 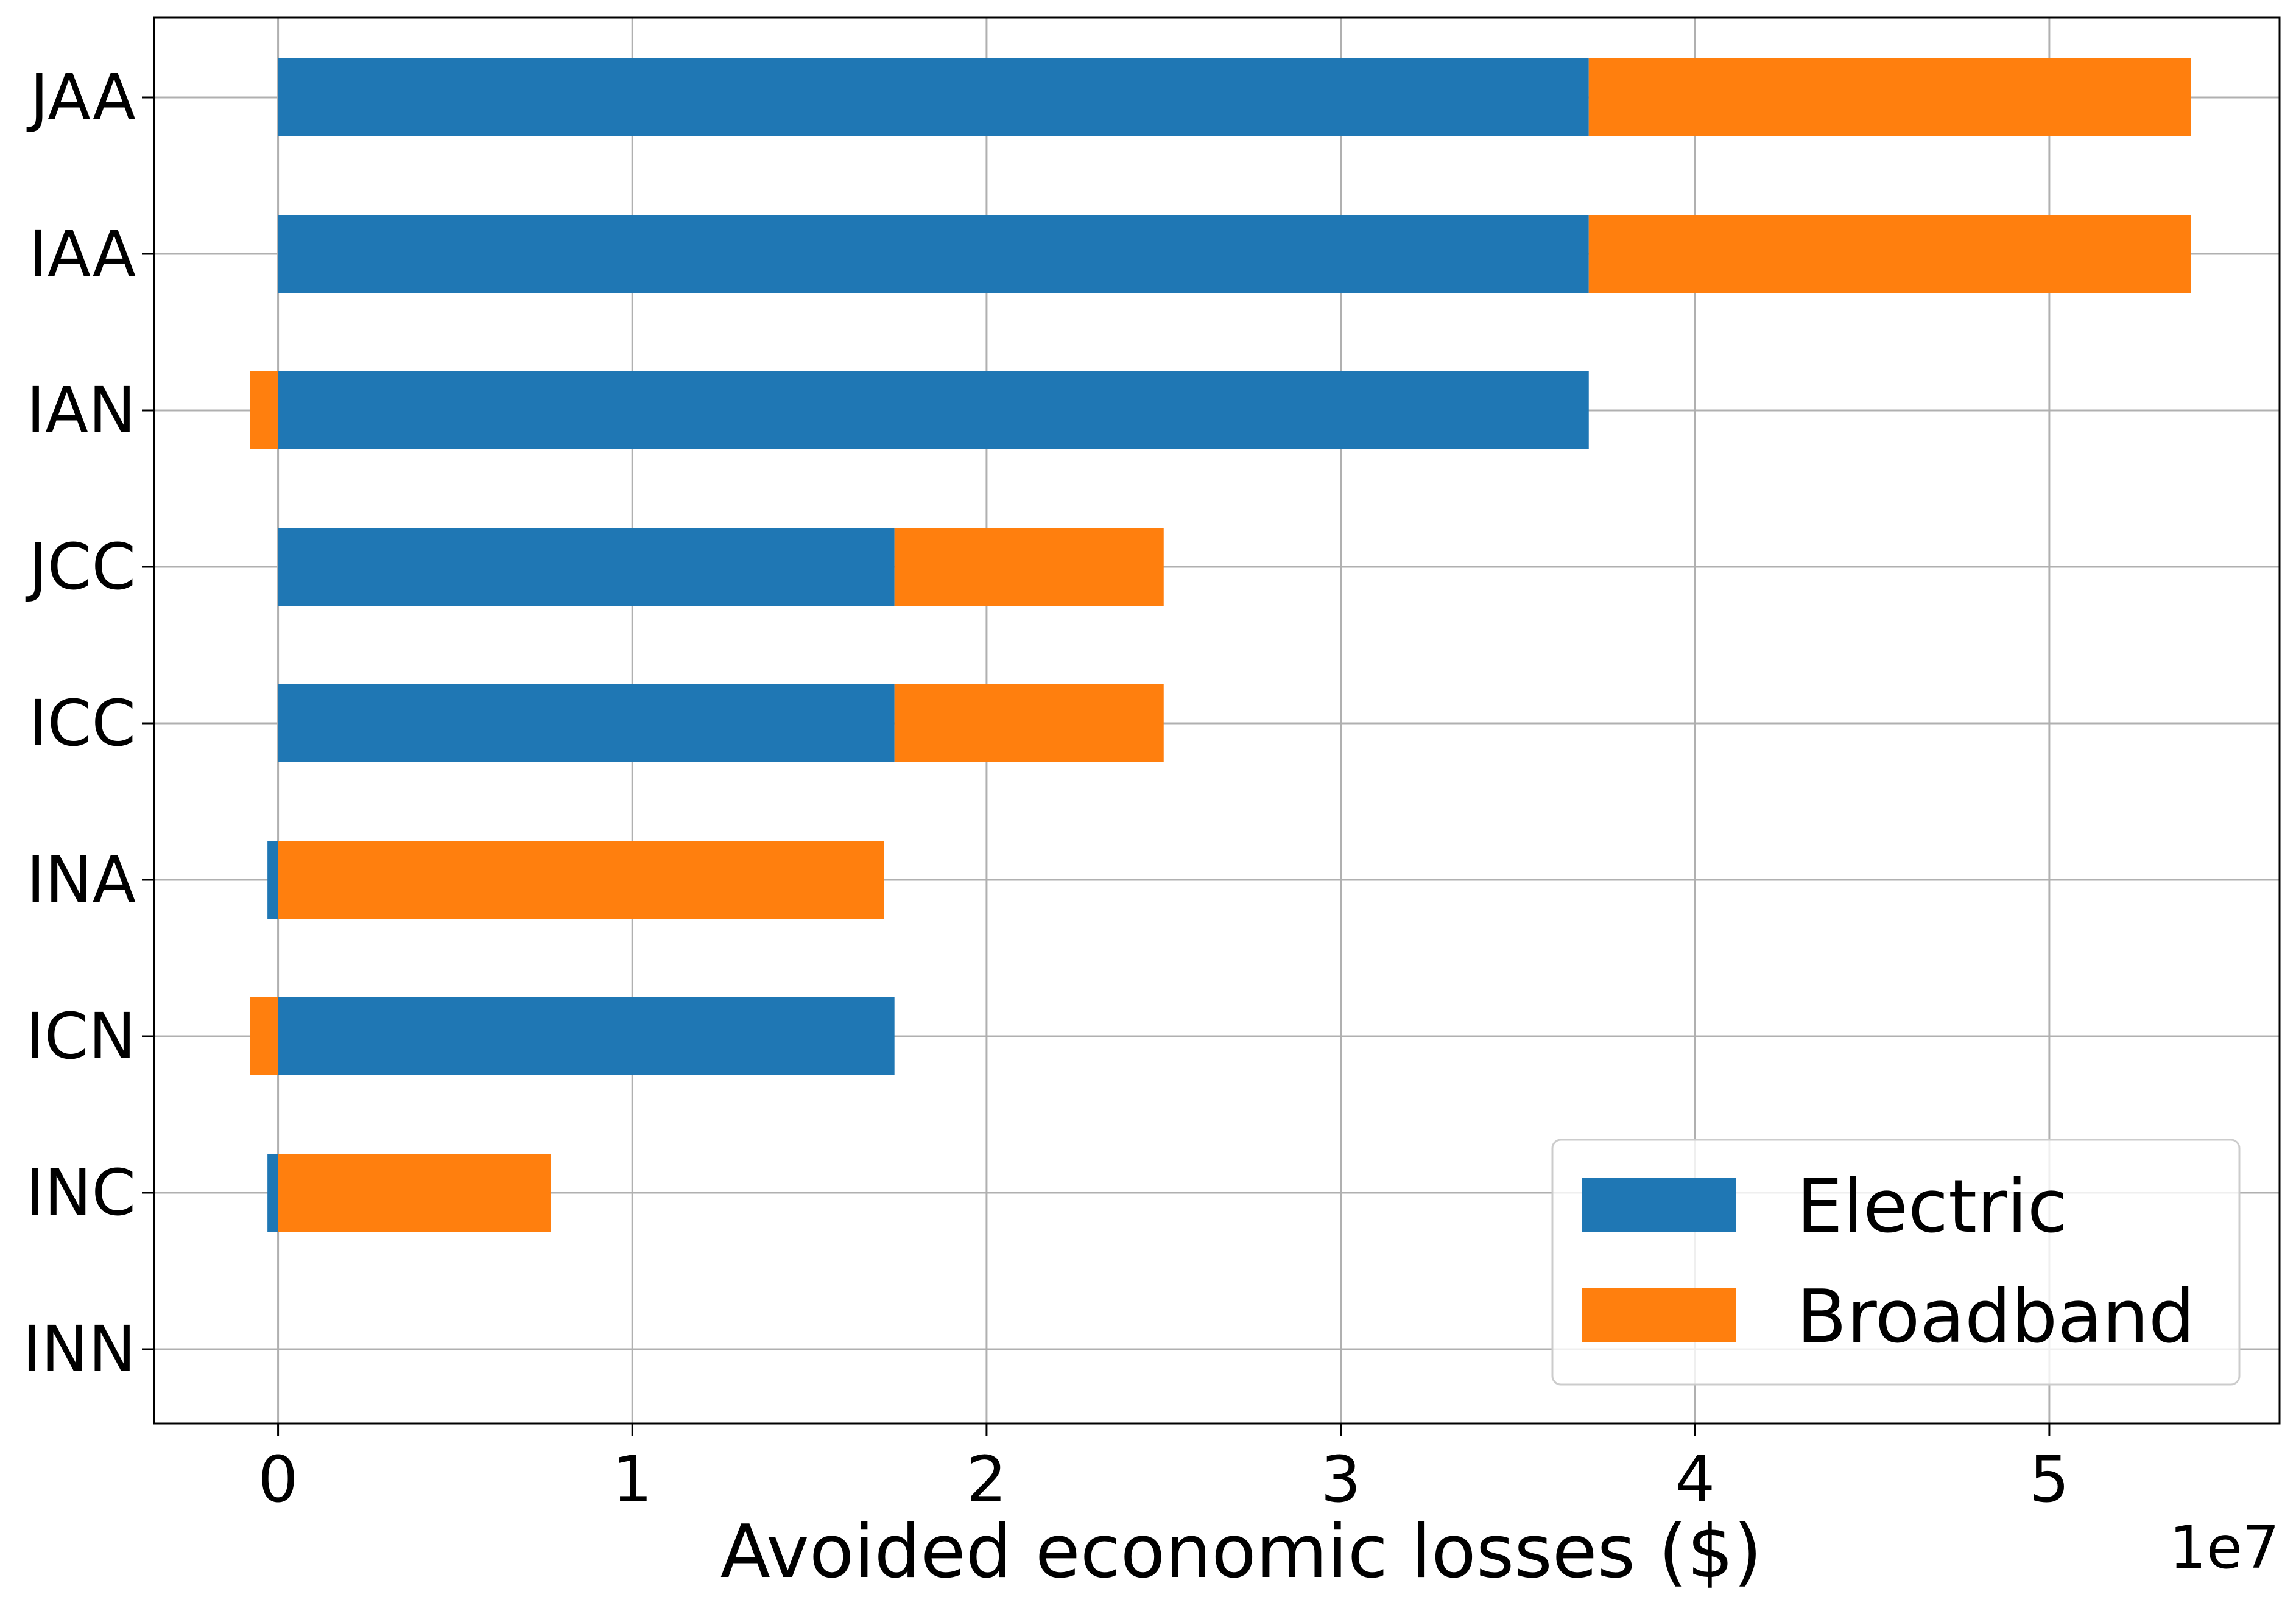 What do you see at coordinates (264, 410) in the screenshot?
I see `bar-broadband-ian` at bounding box center [264, 410].